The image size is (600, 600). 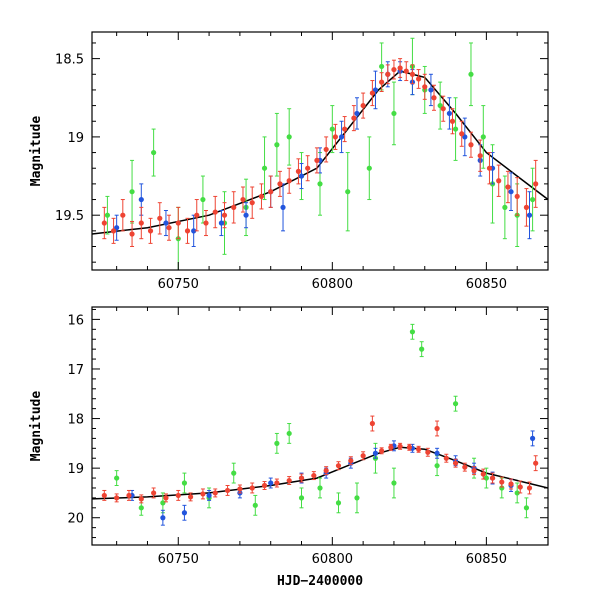 What do you see at coordinates (332, 284) in the screenshot?
I see `top-x-tick-label: 60800` at bounding box center [332, 284].